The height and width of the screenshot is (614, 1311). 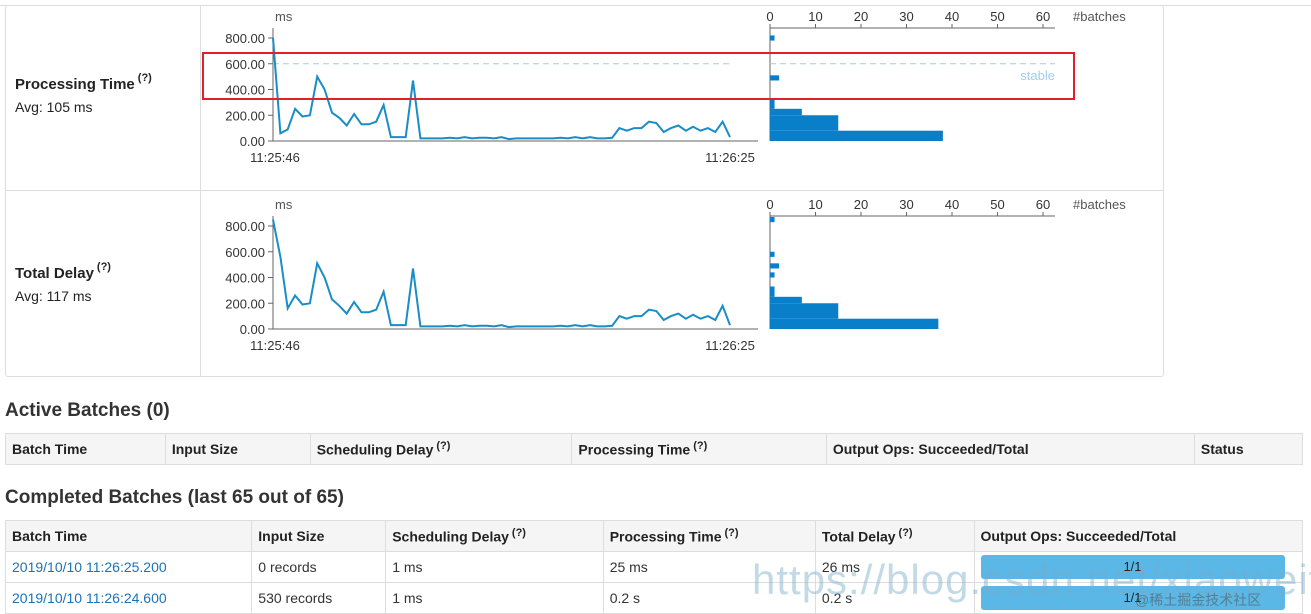 I want to click on batch-time-cell: 2019/10/10 11:26:24.600, so click(x=128, y=598).